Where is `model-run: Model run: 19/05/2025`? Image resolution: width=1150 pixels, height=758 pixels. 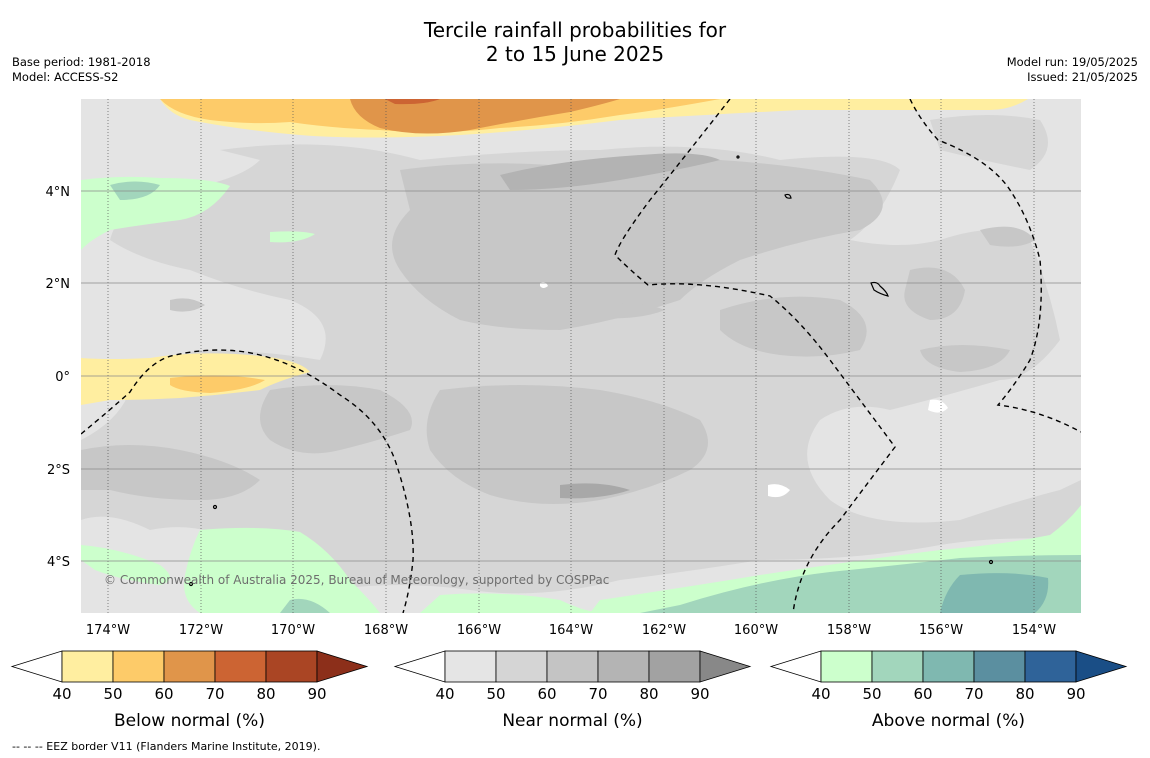
model-run: Model run: 19/05/2025 is located at coordinates (1072, 62).